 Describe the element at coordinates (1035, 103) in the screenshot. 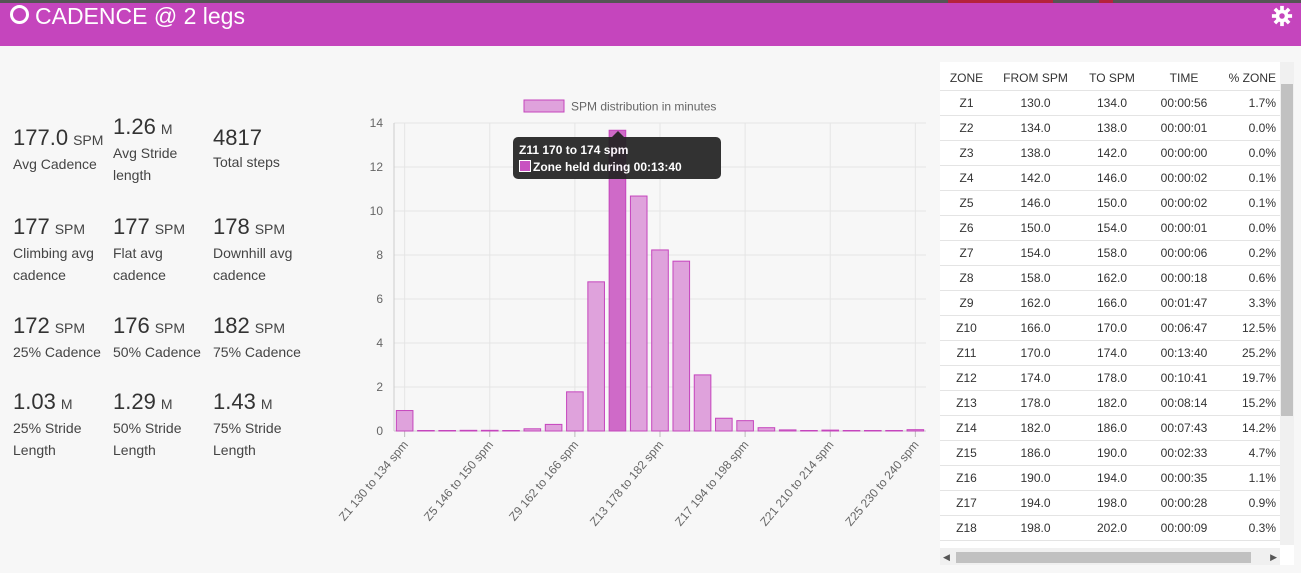

I see `cell-from-spm: 130.0` at that location.